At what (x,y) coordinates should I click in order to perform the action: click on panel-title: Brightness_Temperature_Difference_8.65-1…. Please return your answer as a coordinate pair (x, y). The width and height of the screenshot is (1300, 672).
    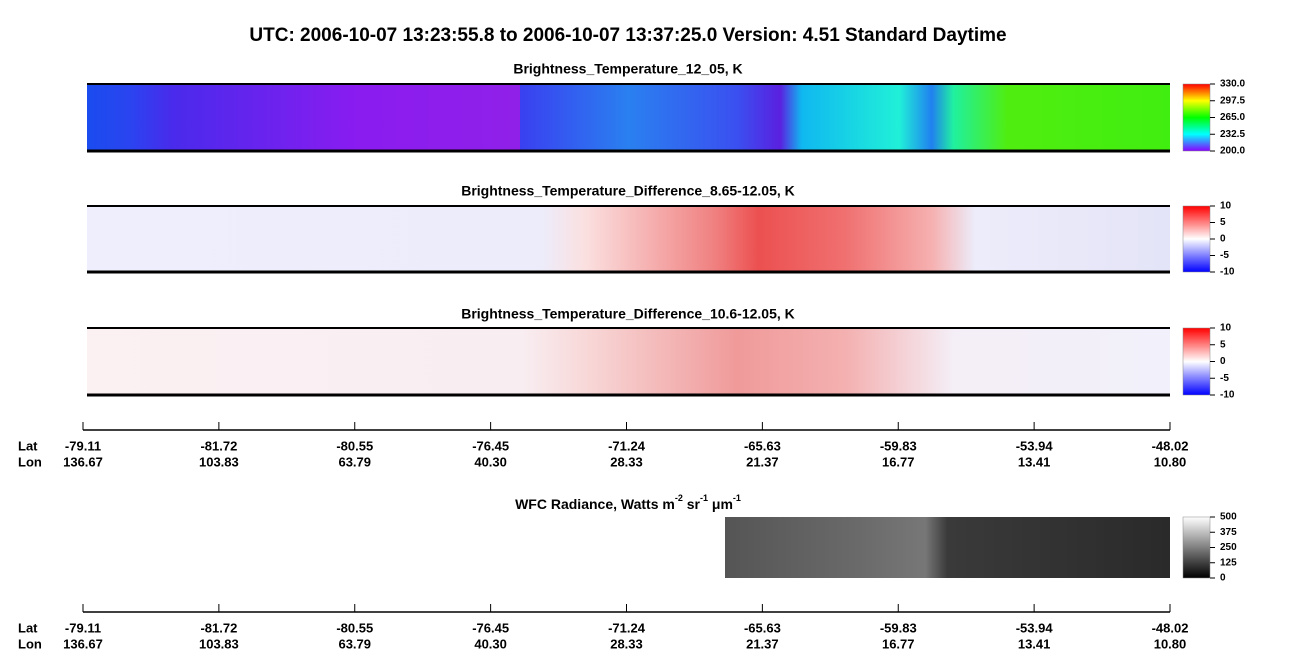
    Looking at the image, I should click on (628, 191).